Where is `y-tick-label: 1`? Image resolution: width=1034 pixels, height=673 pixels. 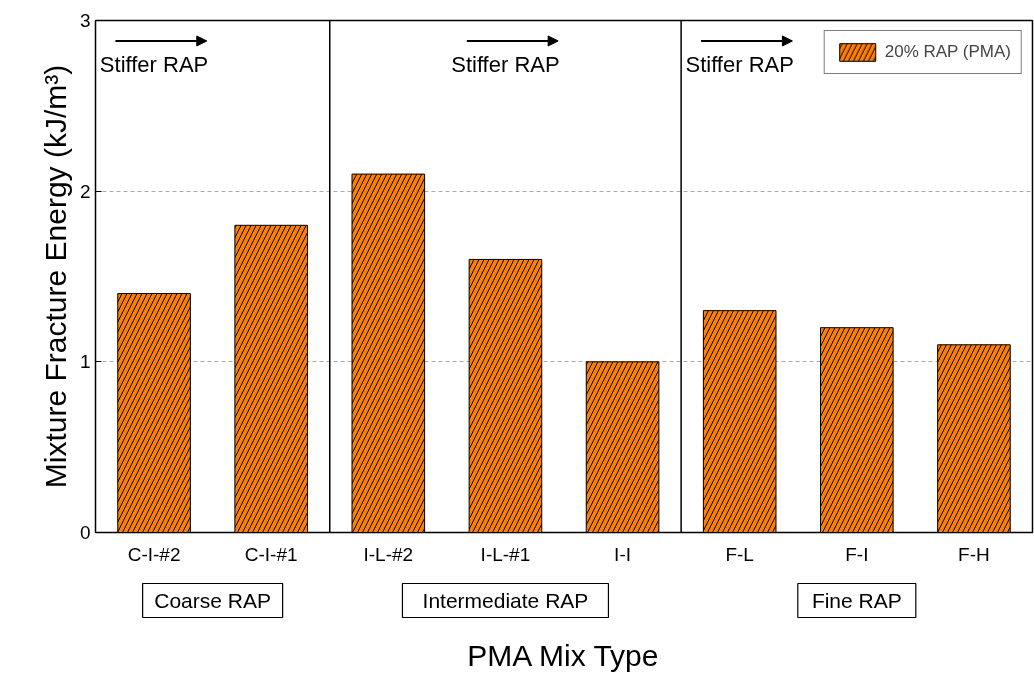
y-tick-label: 1 is located at coordinates (85, 362).